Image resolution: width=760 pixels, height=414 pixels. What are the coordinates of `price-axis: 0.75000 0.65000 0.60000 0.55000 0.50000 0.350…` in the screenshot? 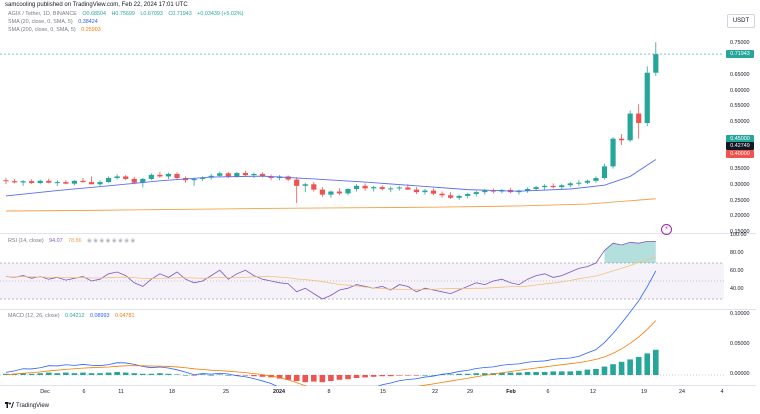 It's located at (742, 193).